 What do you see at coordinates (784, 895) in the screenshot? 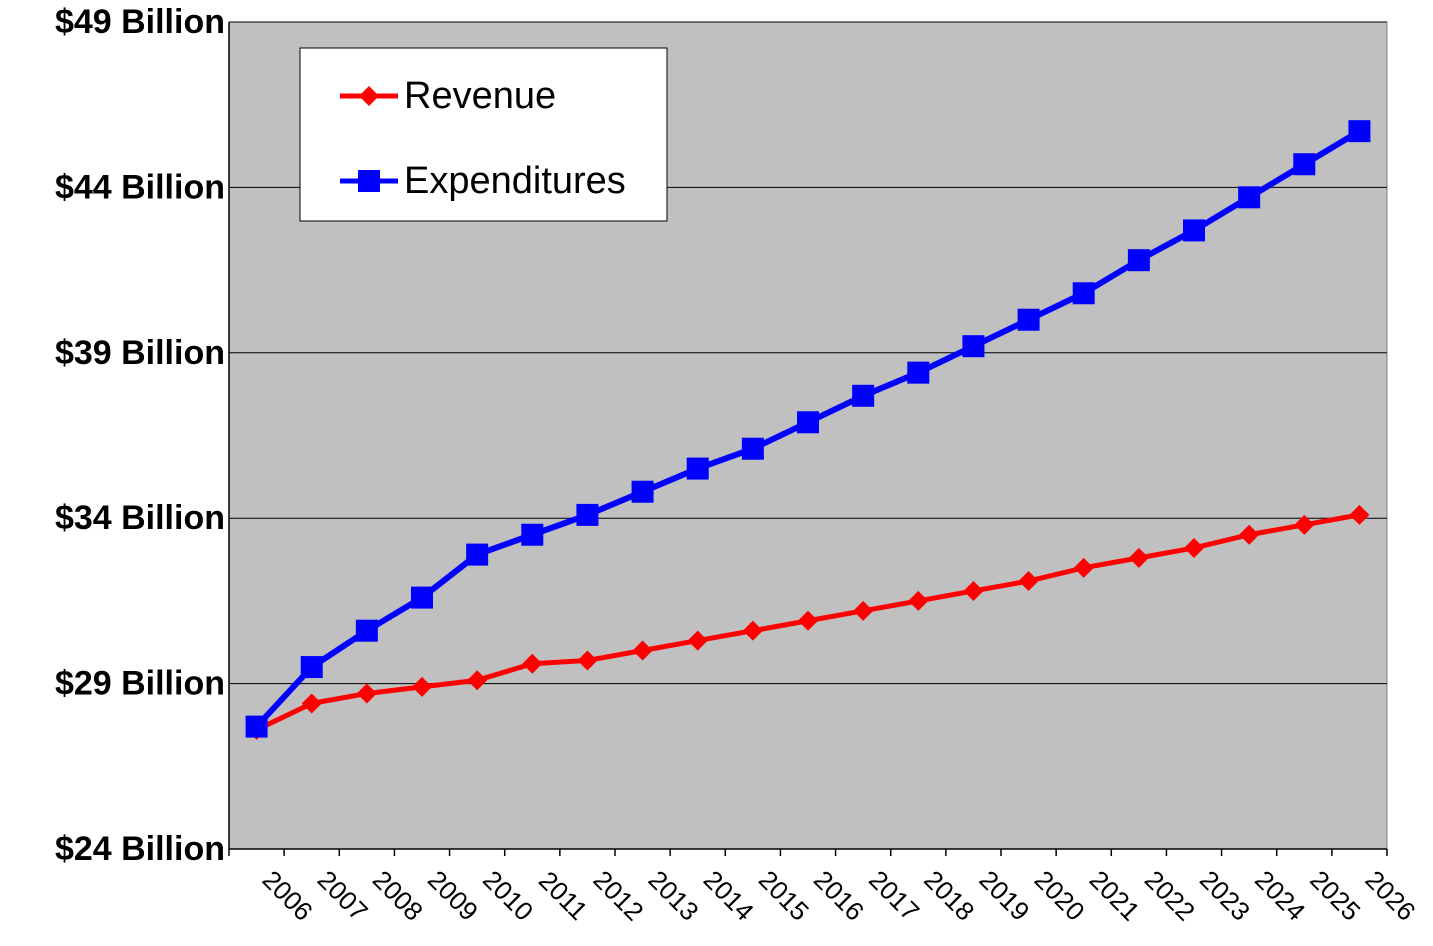
I see `x-tick-label: 2015` at bounding box center [784, 895].